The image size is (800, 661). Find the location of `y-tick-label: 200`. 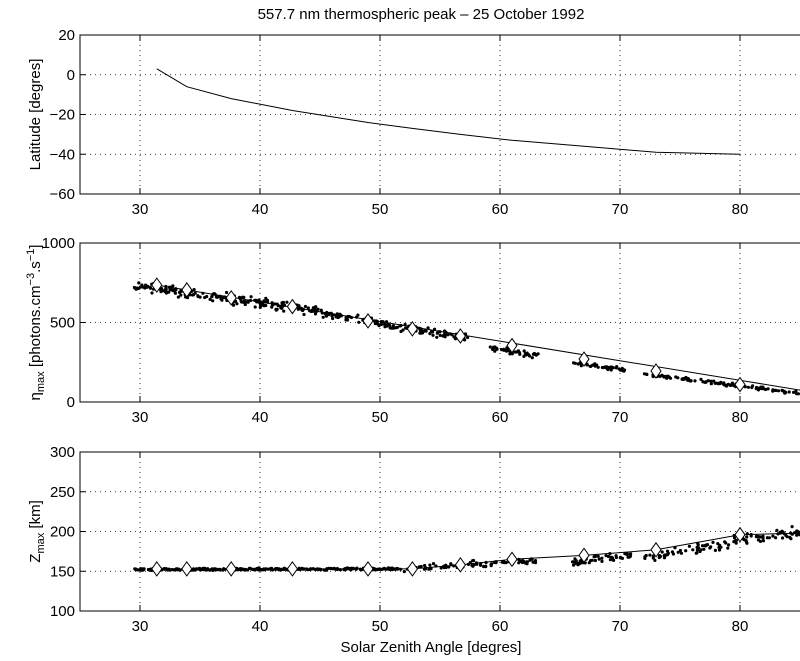

y-tick-label: 200 is located at coordinates (62, 532).